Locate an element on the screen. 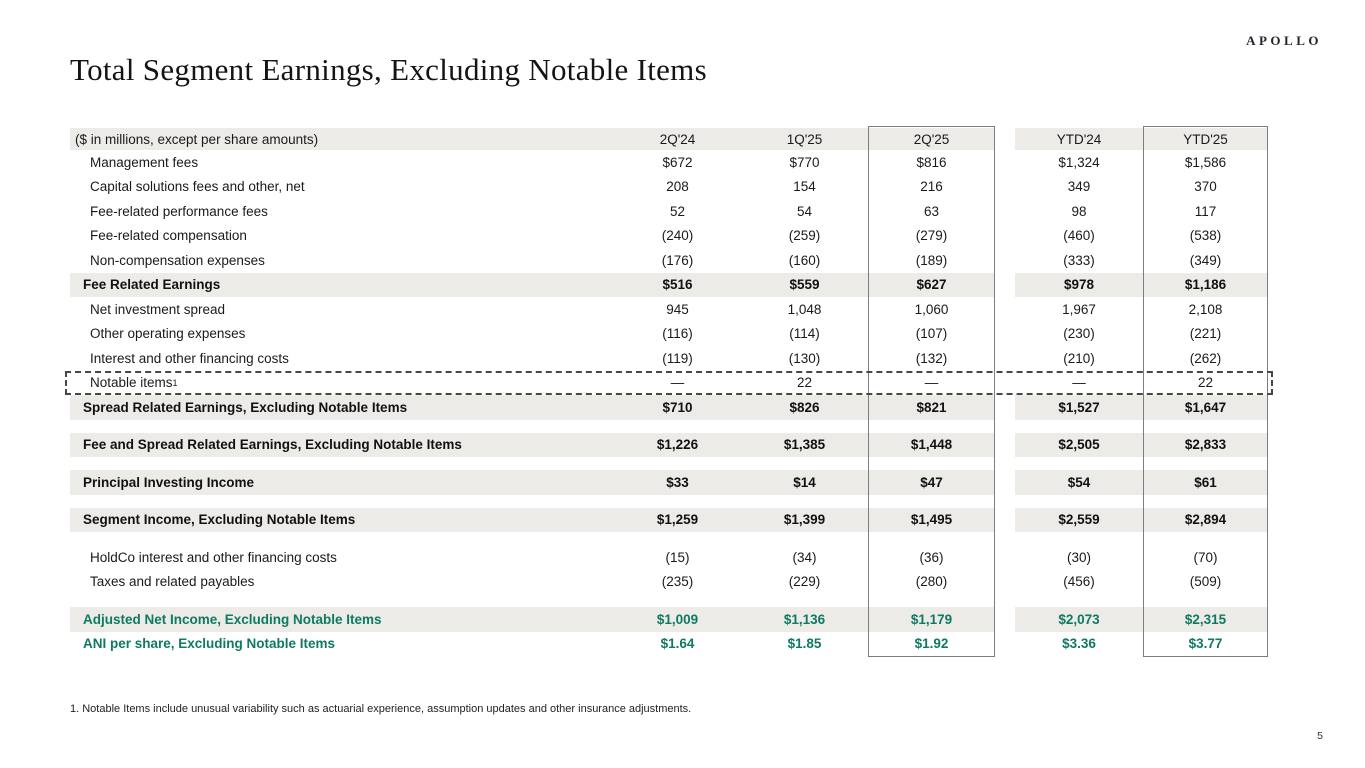  cell-value: $559 is located at coordinates (804, 284).